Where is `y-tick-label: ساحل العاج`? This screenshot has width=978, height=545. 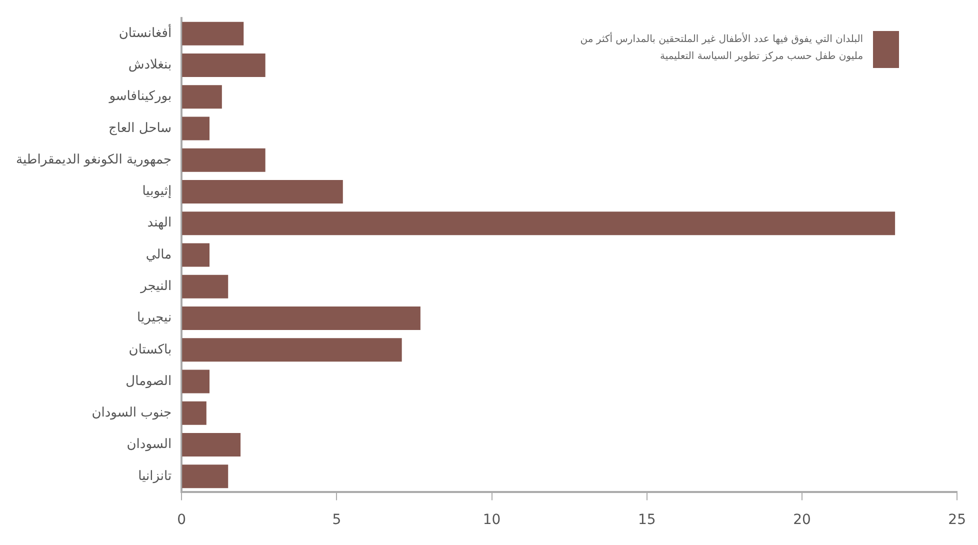
y-tick-label: ساحل العاج is located at coordinates (140, 128).